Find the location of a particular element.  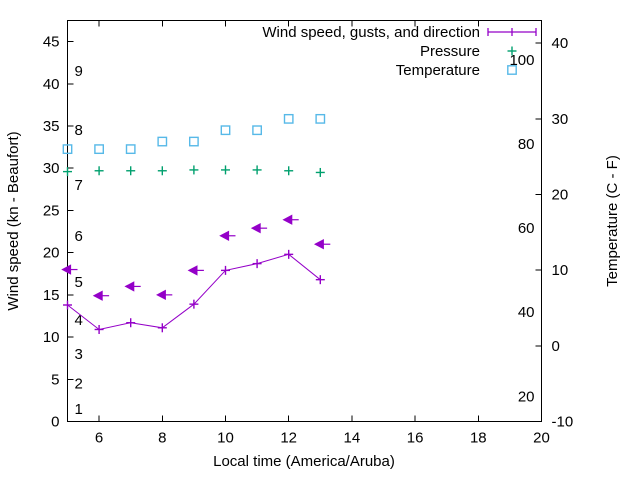

y-tick-label: 10 is located at coordinates (51, 337).